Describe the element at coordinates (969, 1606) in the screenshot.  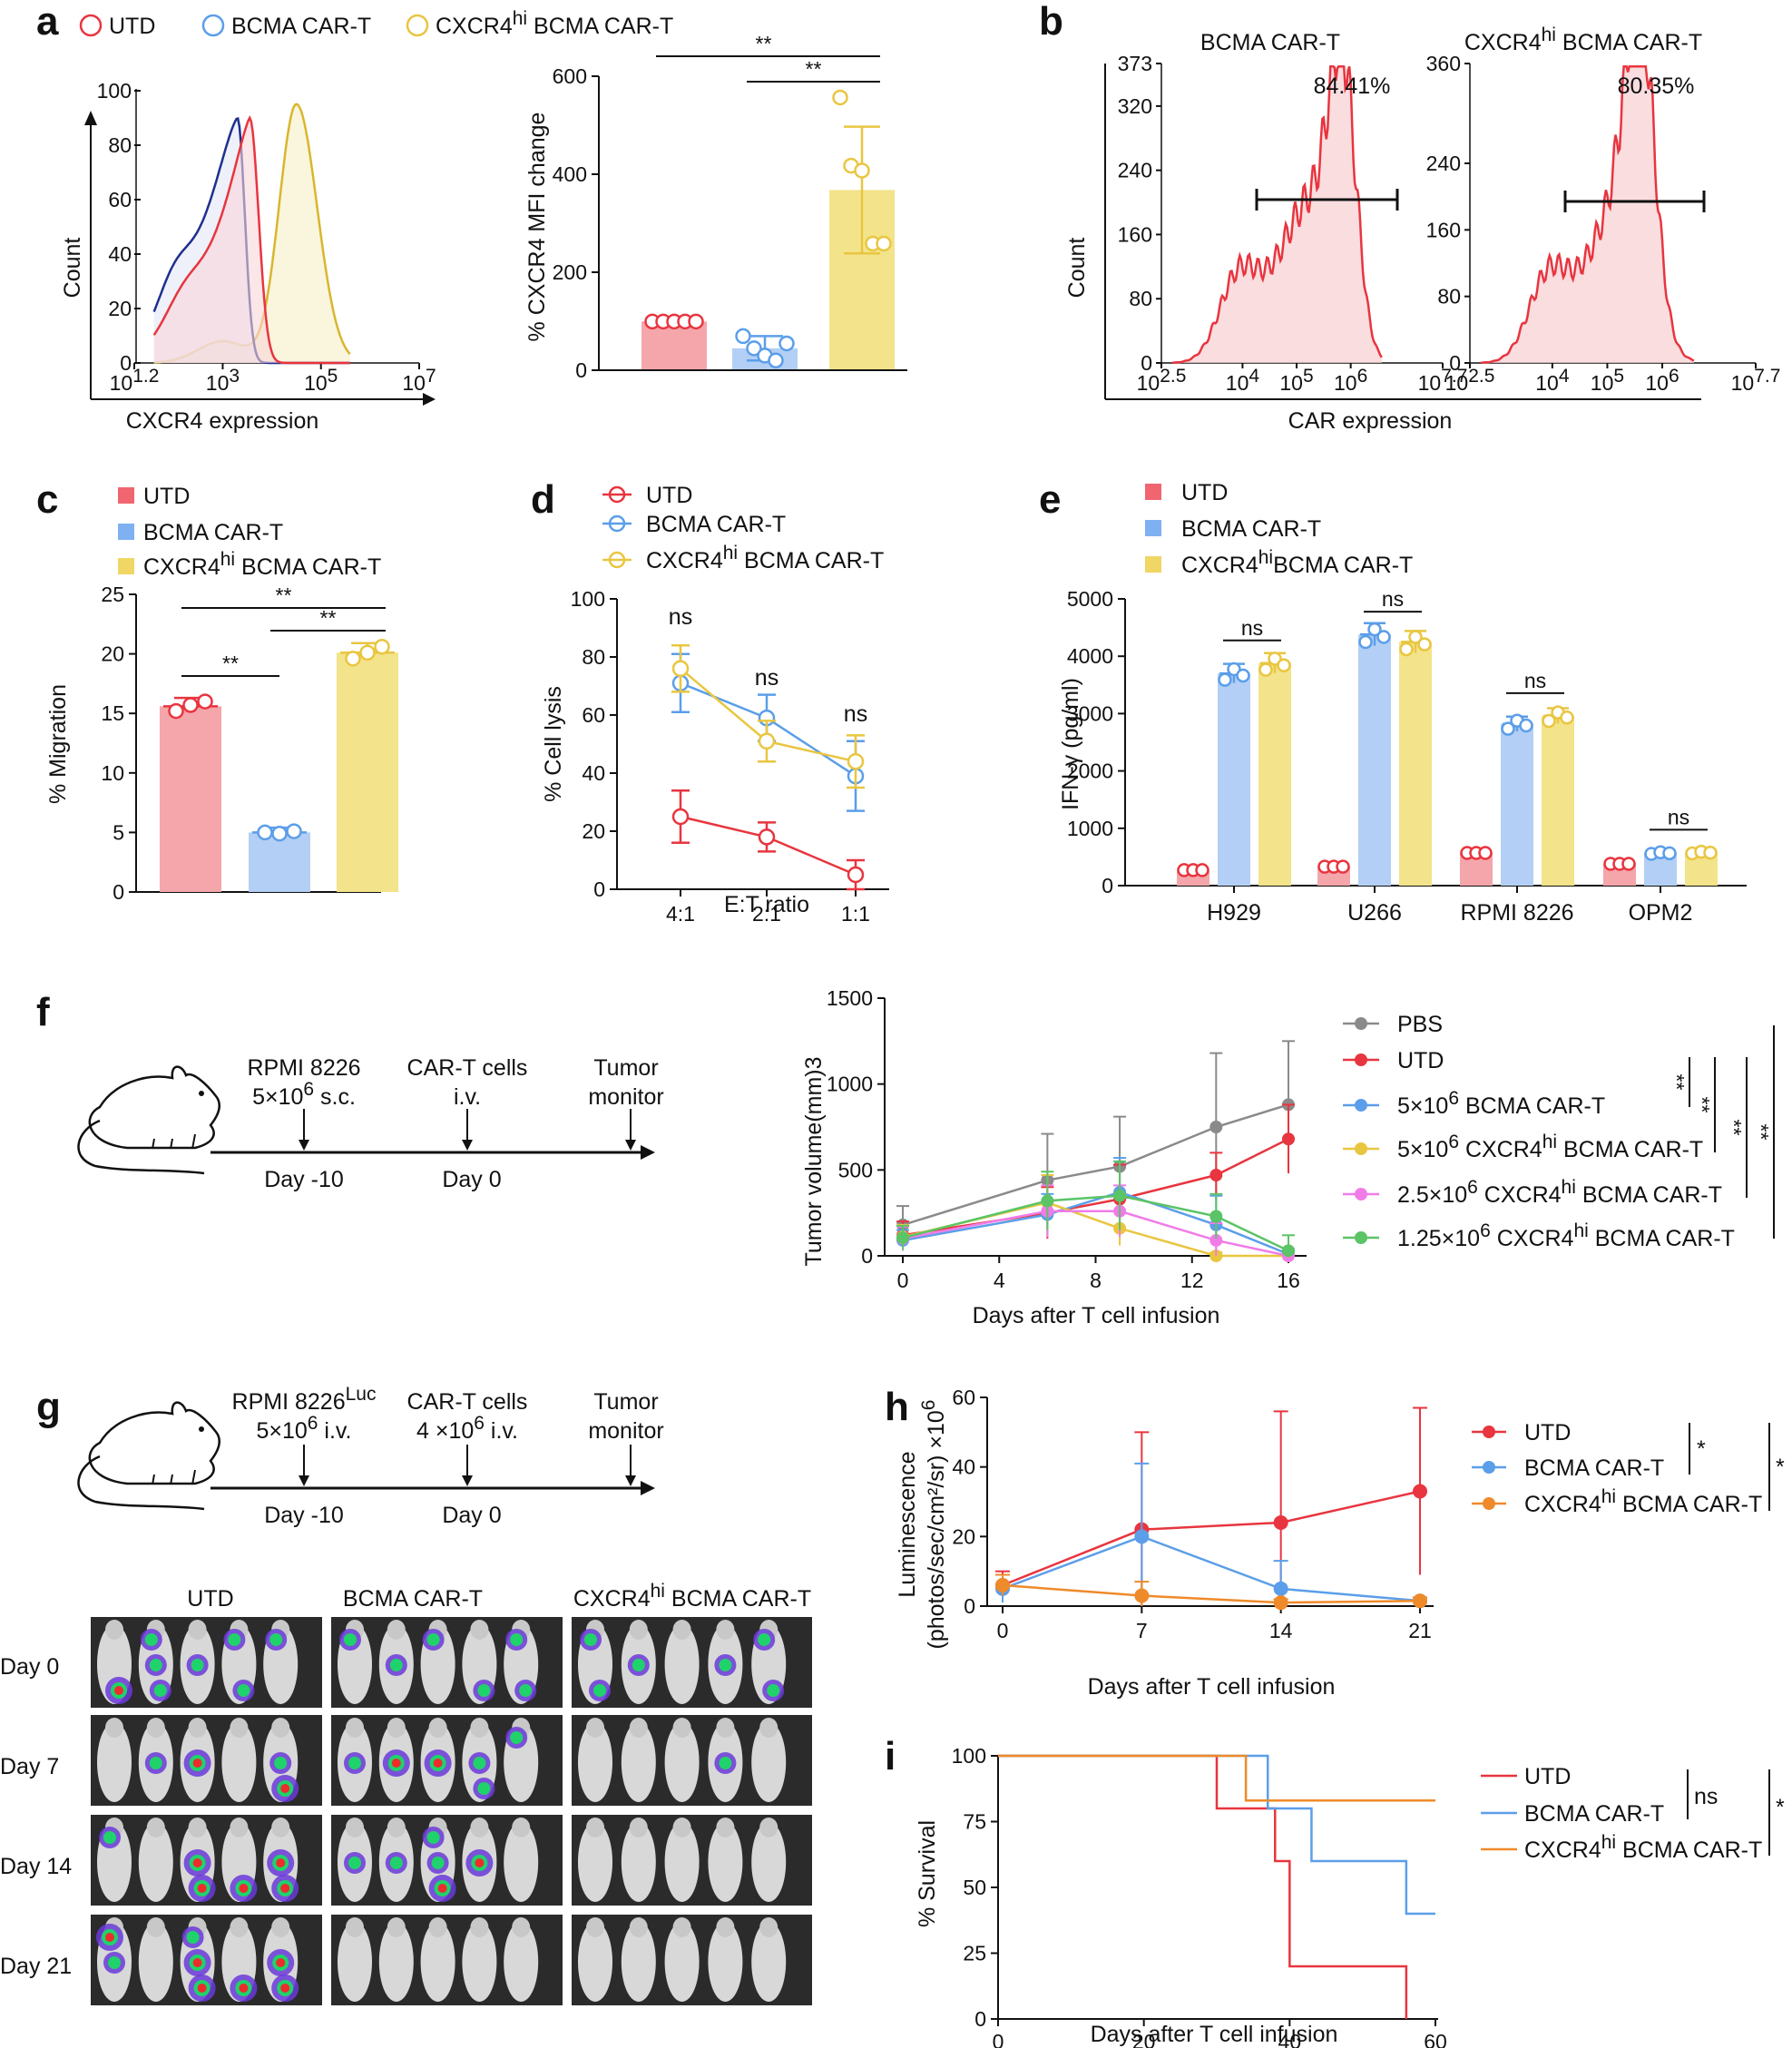
I see `h-ytick-label: 0` at that location.